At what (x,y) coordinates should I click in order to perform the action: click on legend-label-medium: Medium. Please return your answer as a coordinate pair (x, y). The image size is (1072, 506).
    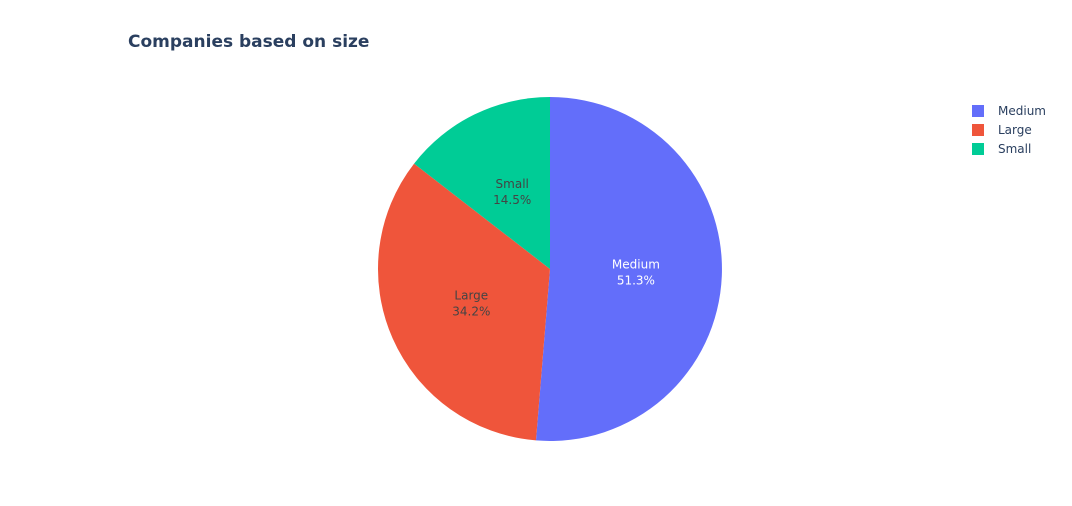
    Looking at the image, I should click on (1022, 111).